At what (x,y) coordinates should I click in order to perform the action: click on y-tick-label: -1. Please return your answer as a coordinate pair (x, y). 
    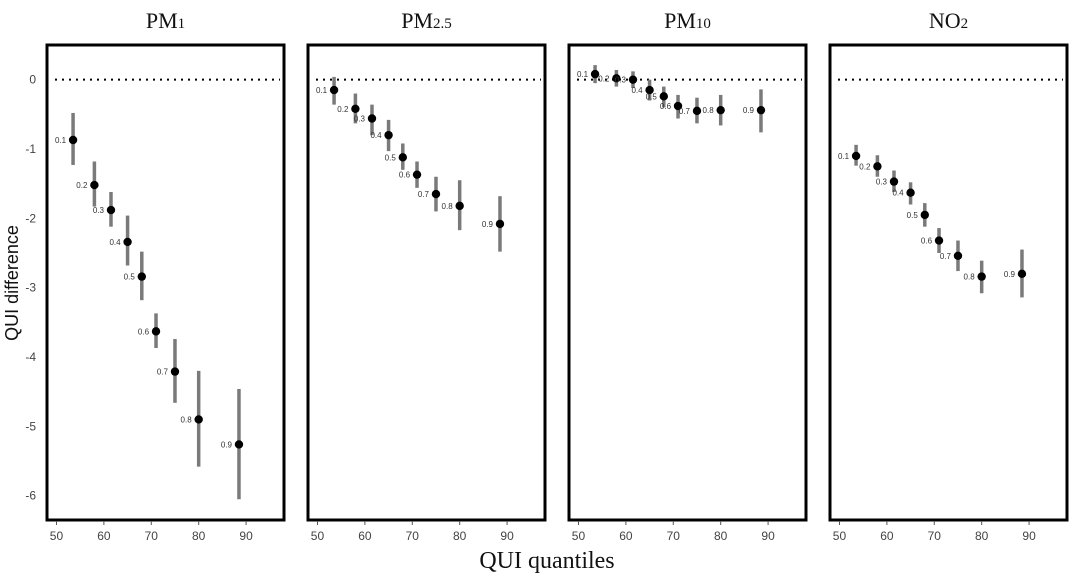
    Looking at the image, I should click on (30, 149).